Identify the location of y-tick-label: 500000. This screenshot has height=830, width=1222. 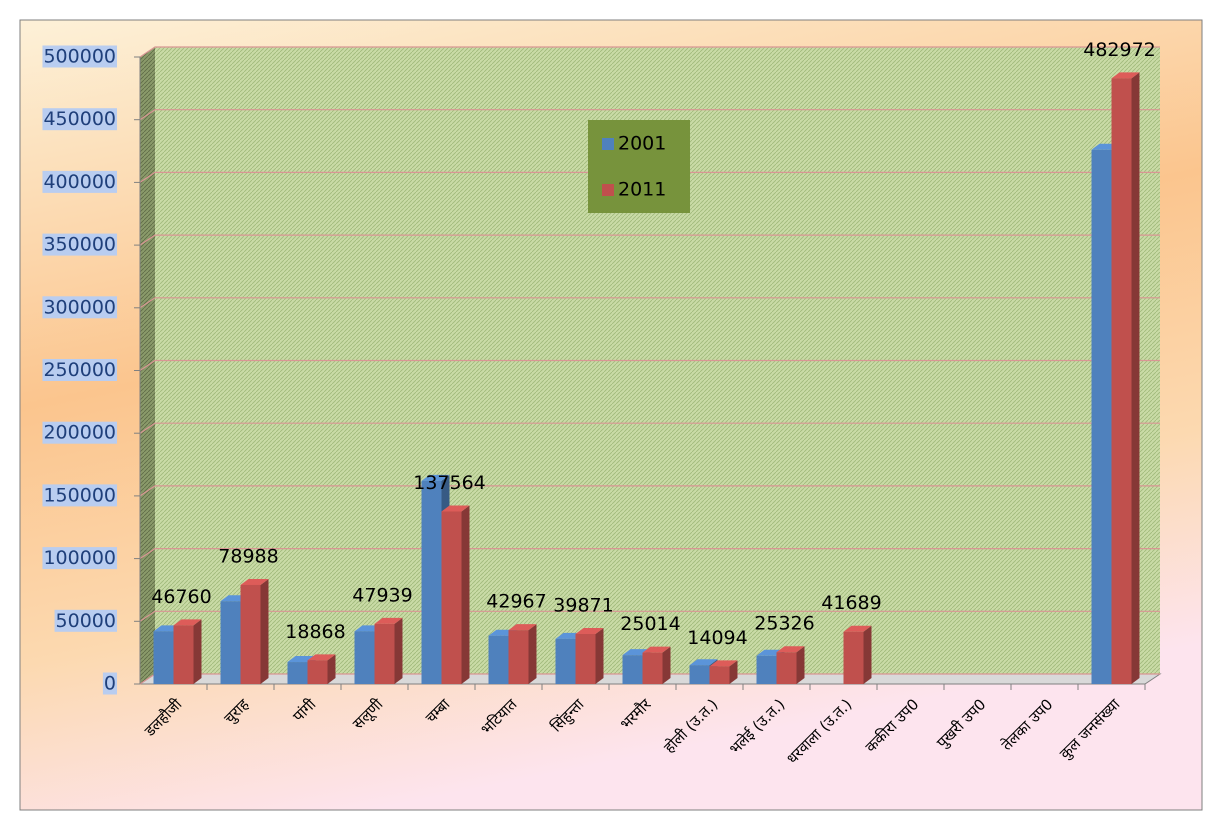
(79, 57).